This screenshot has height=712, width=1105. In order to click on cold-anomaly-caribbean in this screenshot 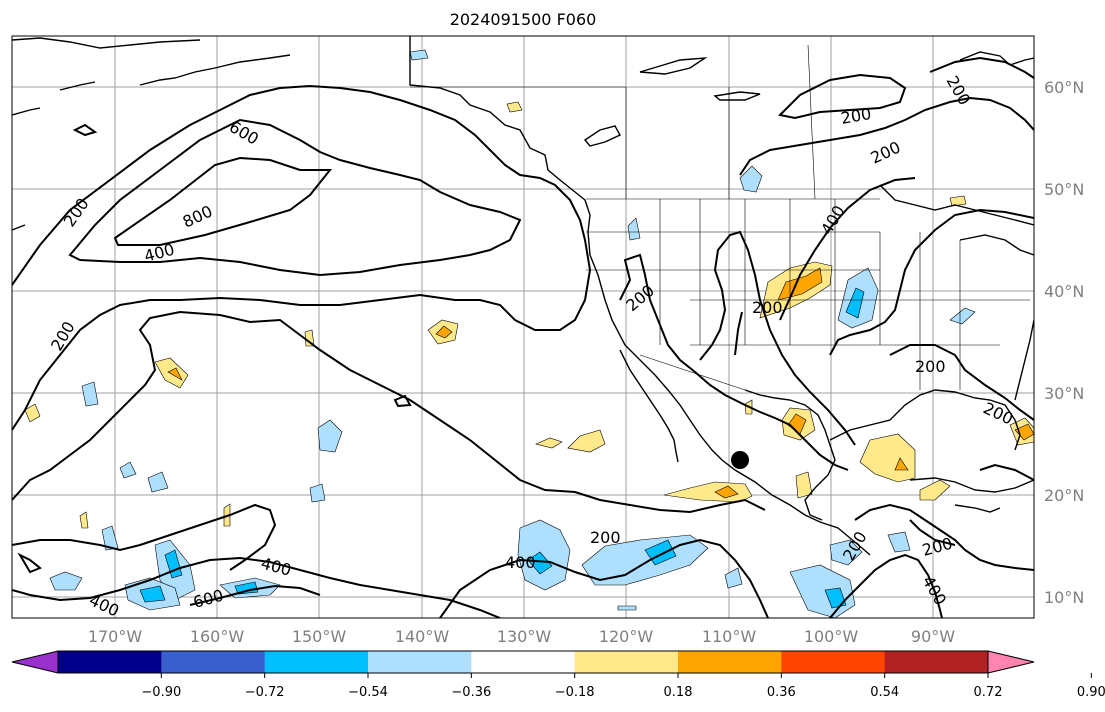, I will do `click(899, 542)`.